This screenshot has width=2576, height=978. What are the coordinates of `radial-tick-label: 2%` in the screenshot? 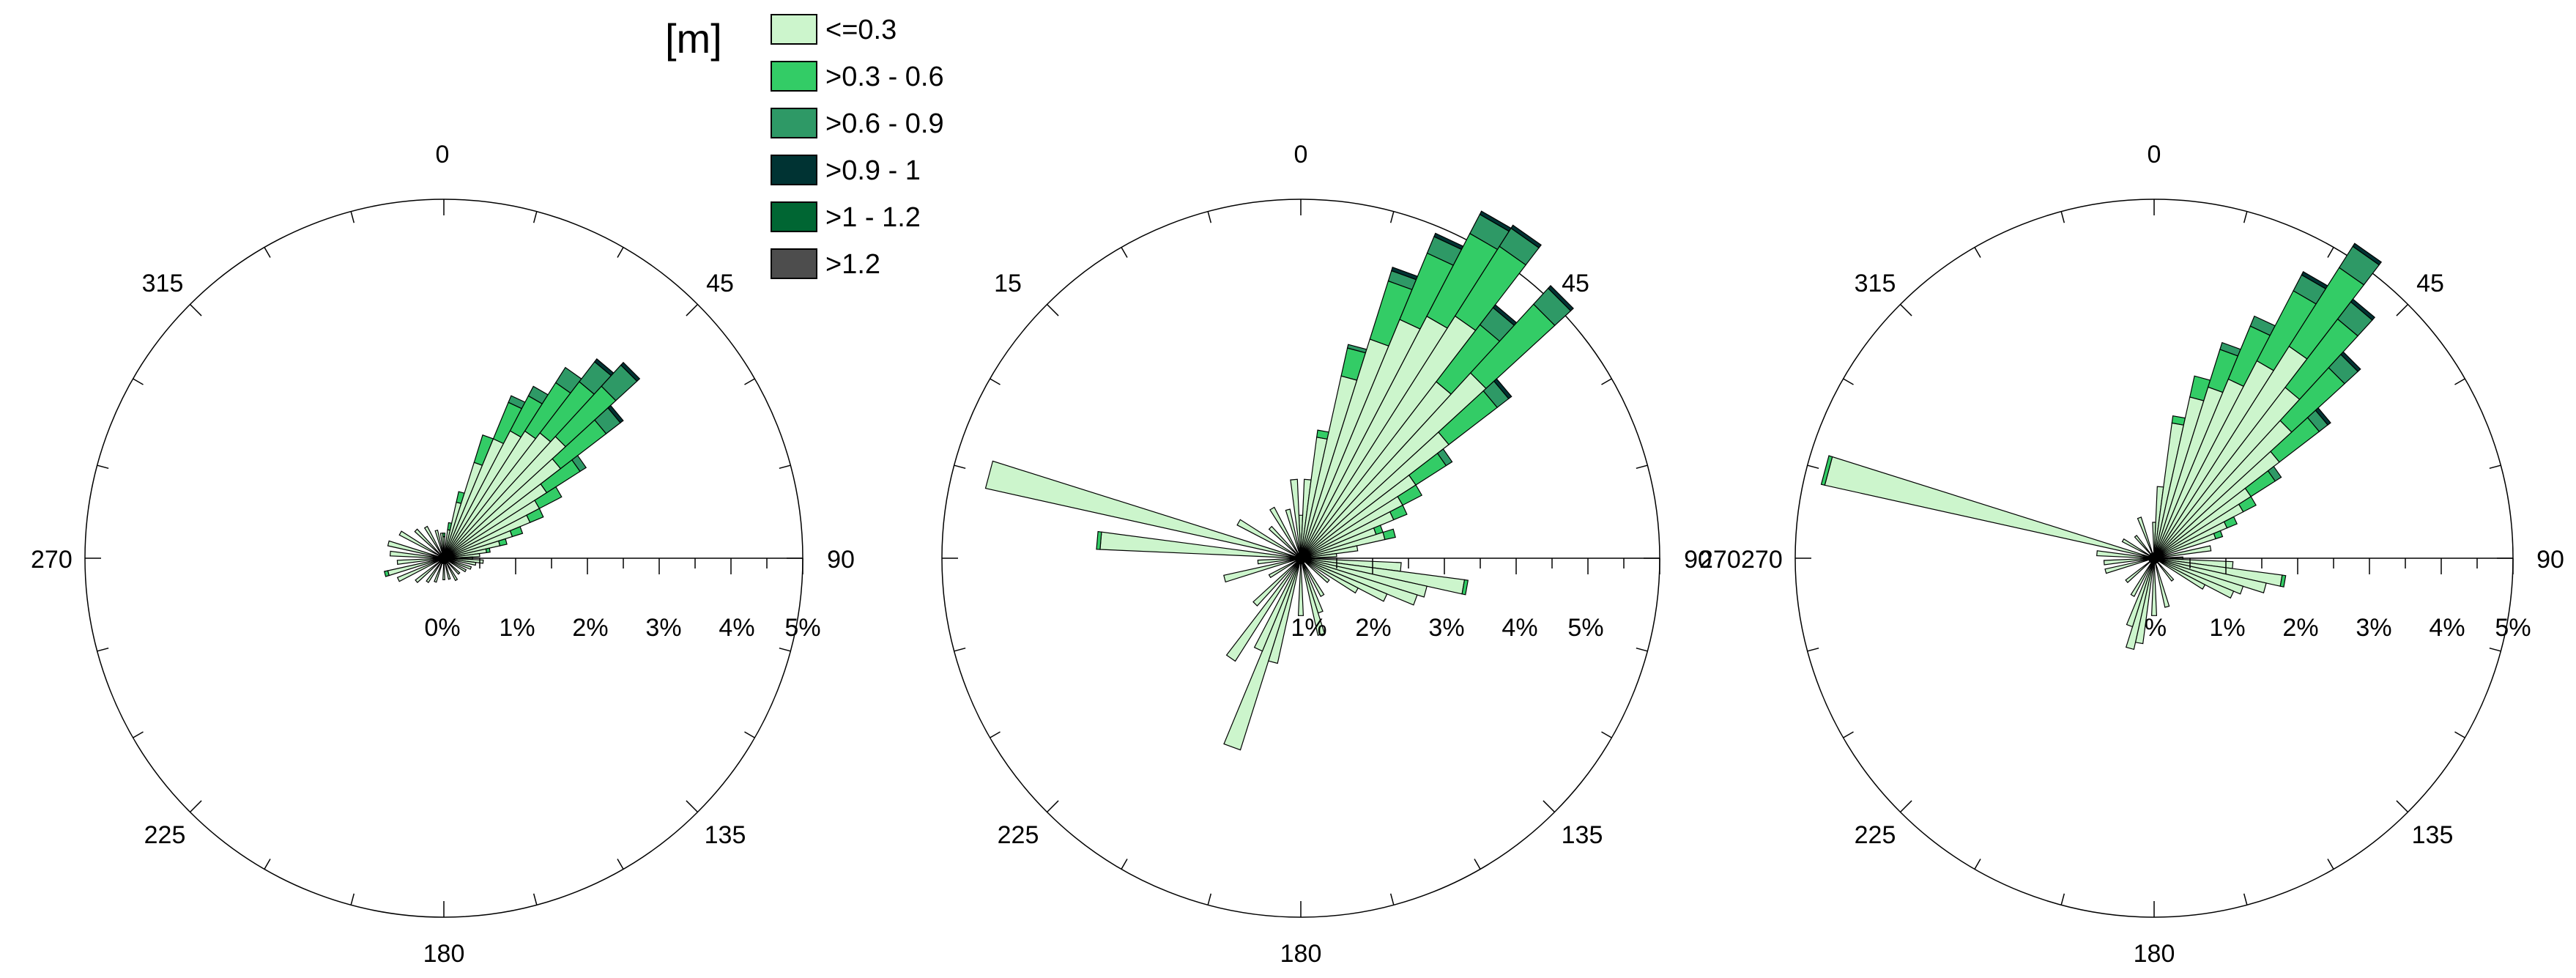 It's located at (590, 628).